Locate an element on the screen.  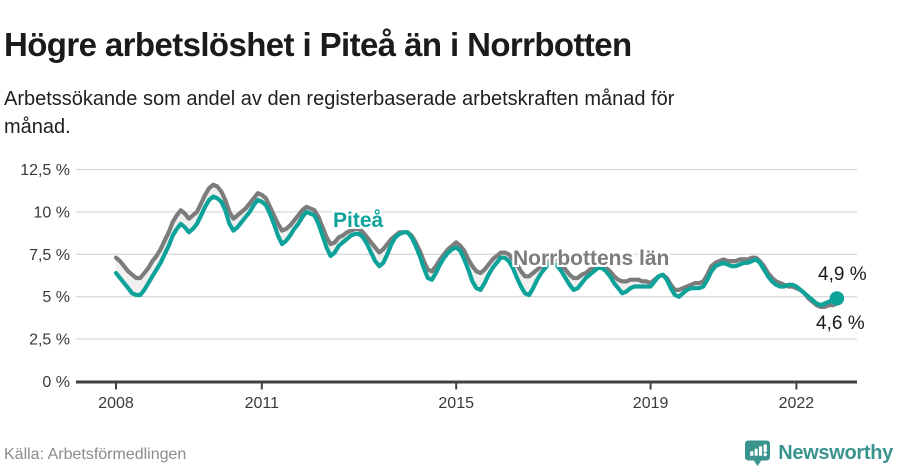
y-tick-label: 0 % is located at coordinates (56, 382).